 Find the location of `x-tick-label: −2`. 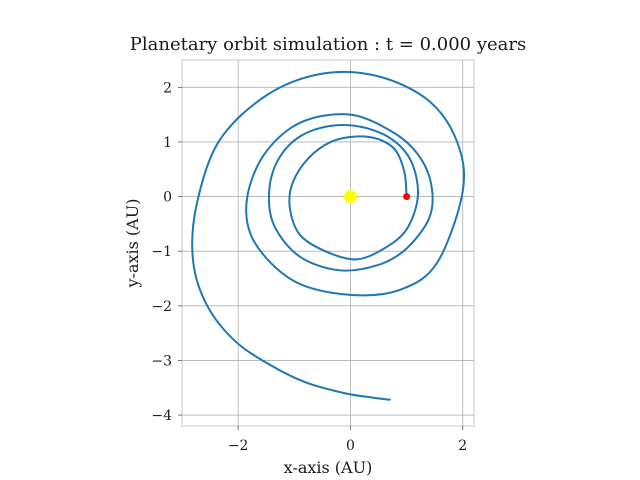

x-tick-label: −2 is located at coordinates (238, 446).